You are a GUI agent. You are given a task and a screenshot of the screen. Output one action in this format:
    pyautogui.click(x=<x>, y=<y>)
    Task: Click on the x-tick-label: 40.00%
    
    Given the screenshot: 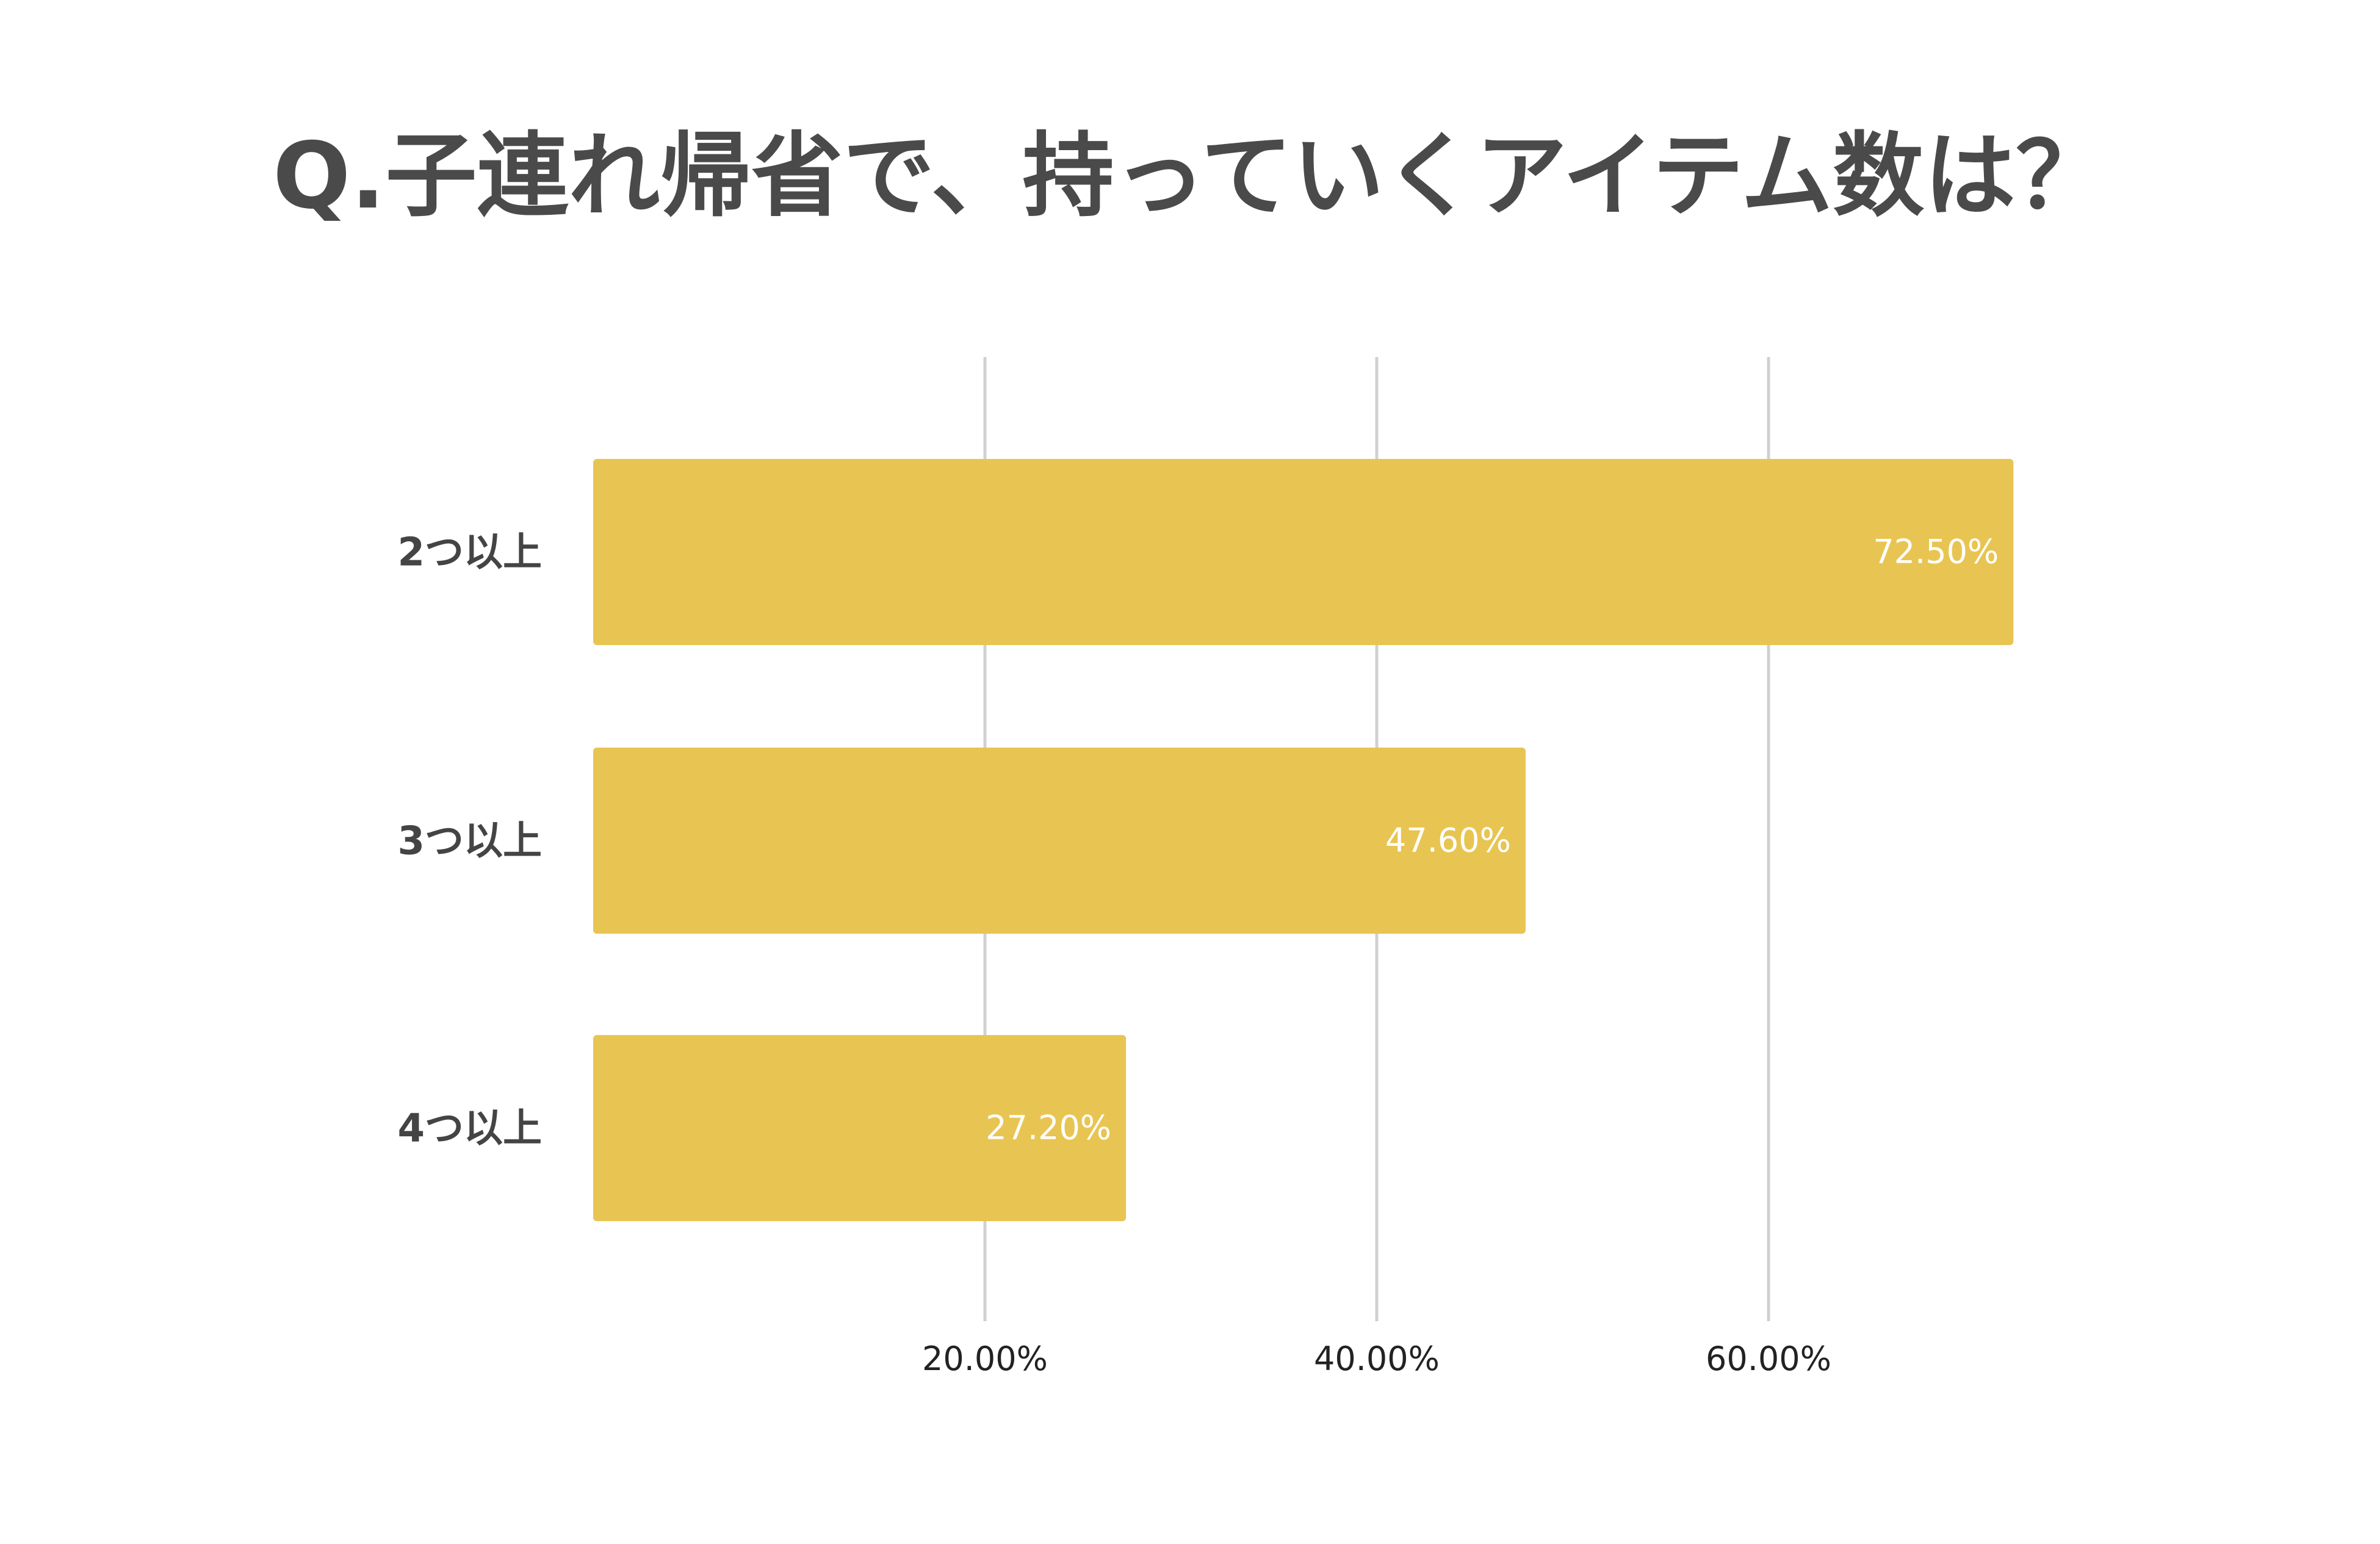 What is the action you would take?
    pyautogui.click(x=1377, y=1359)
    